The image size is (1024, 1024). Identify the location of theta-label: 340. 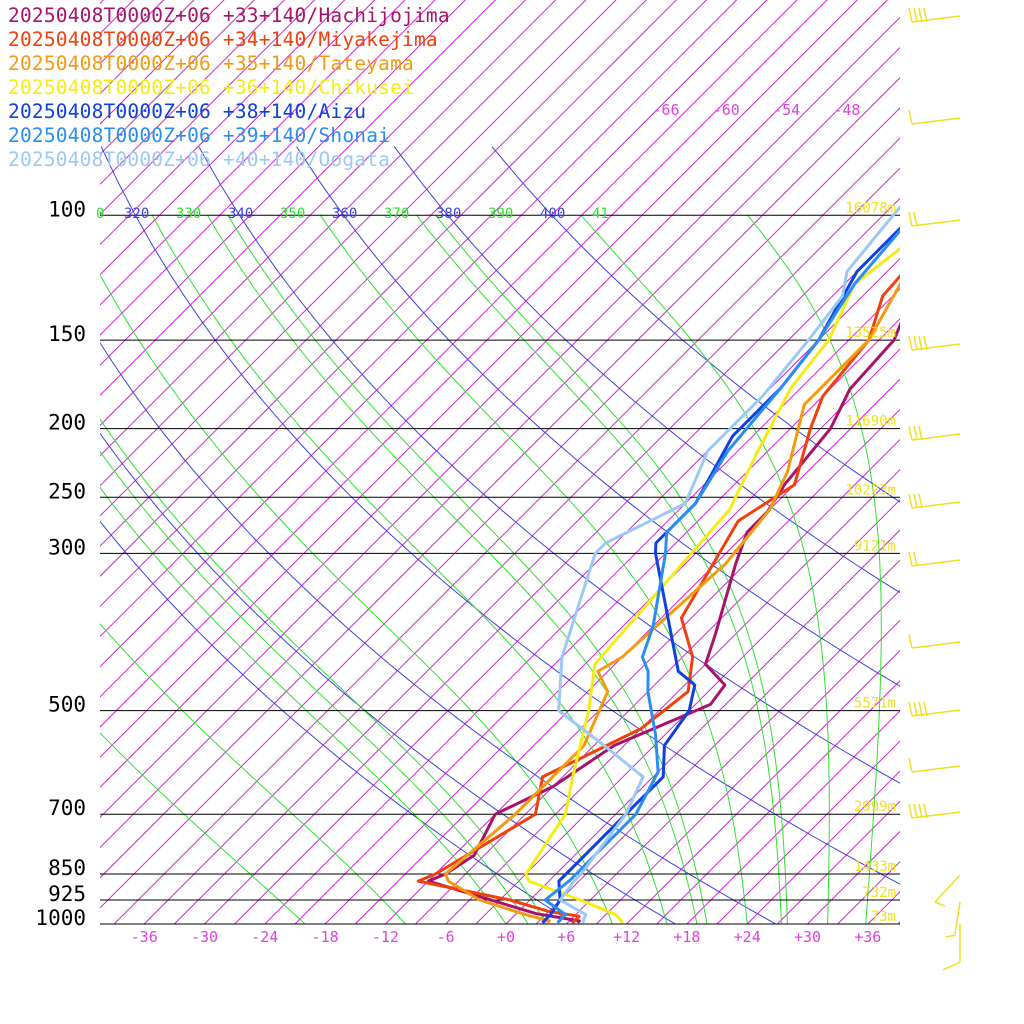
(240, 214).